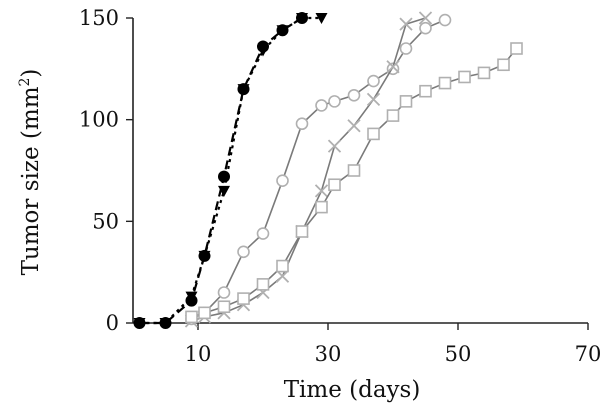 The height and width of the screenshot is (414, 600). Describe the element at coordinates (352, 390) in the screenshot. I see `x-axis-title: Time (days)` at that location.